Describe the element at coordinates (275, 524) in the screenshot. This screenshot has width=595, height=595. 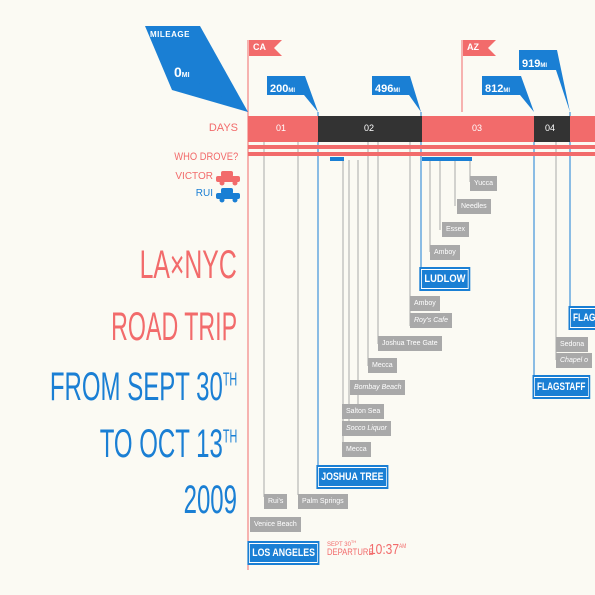
I see `stop-tag: Venice Beach` at that location.